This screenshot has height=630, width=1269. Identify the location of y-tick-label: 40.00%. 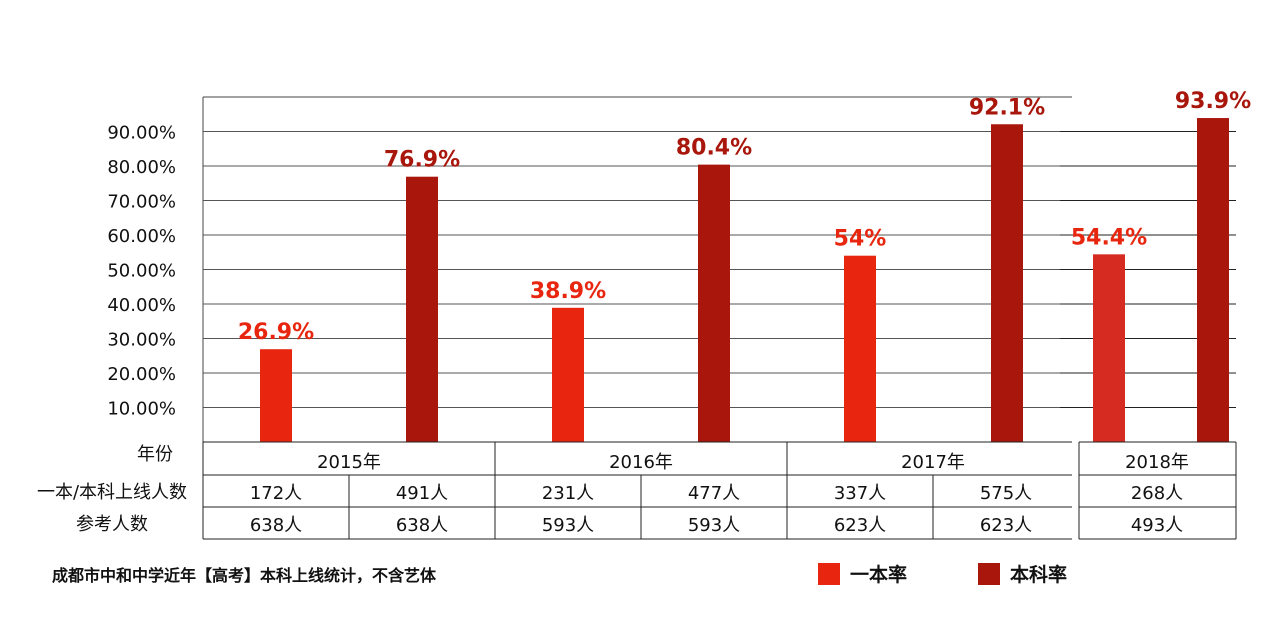
(141, 305).